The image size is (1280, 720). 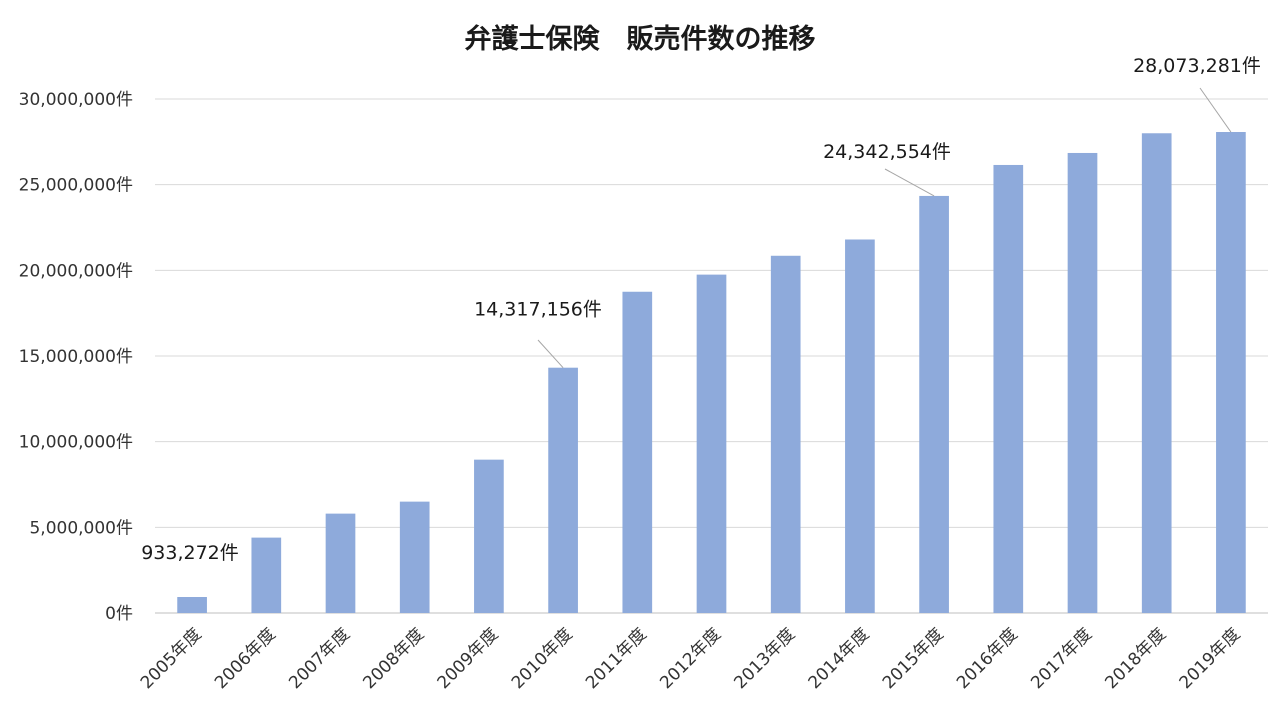 What do you see at coordinates (468, 658) in the screenshot?
I see `x-tick-label: 2009年度` at bounding box center [468, 658].